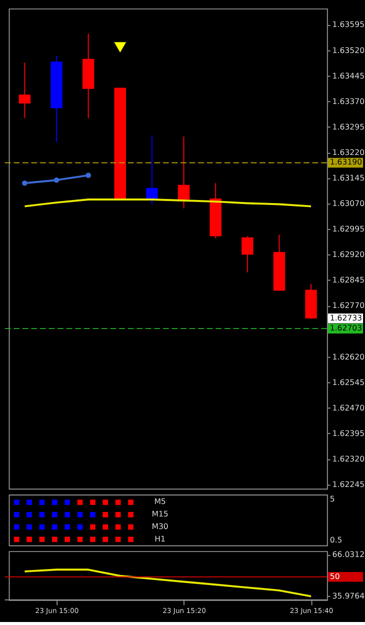  I want to click on y-tick-label: 1.62545, so click(348, 382).